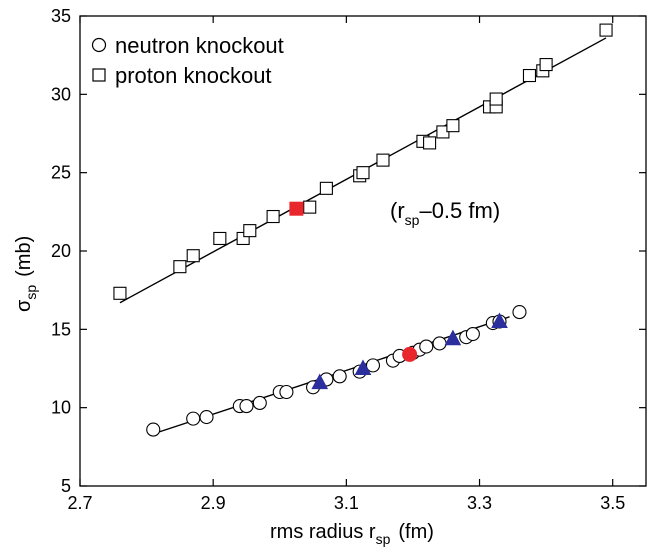 Image resolution: width=655 pixels, height=551 pixels. What do you see at coordinates (410, 354) in the screenshot?
I see `highlight-circle-point` at bounding box center [410, 354].